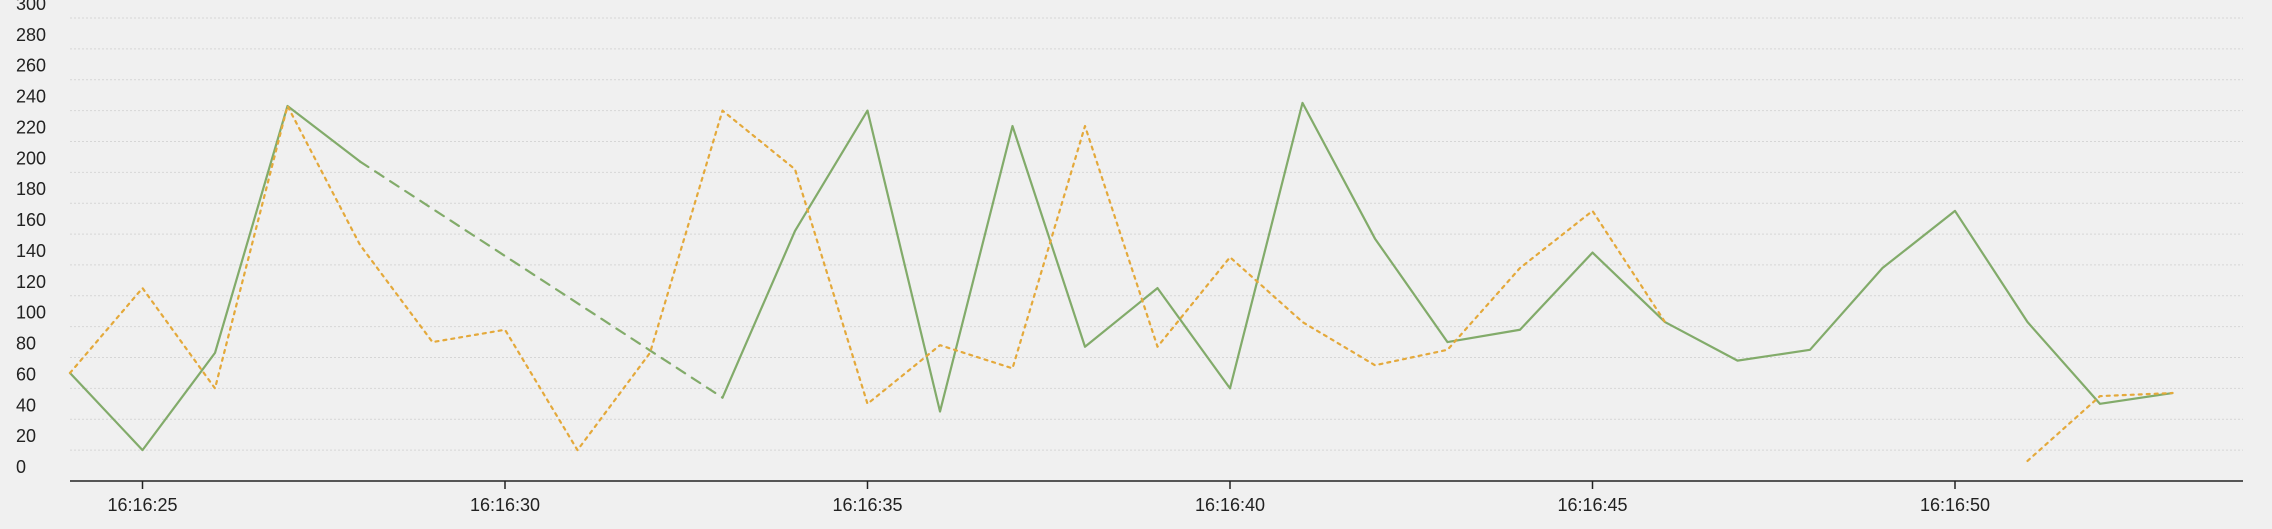 The width and height of the screenshot is (2272, 529). I want to click on series-line, so click(215, 278).